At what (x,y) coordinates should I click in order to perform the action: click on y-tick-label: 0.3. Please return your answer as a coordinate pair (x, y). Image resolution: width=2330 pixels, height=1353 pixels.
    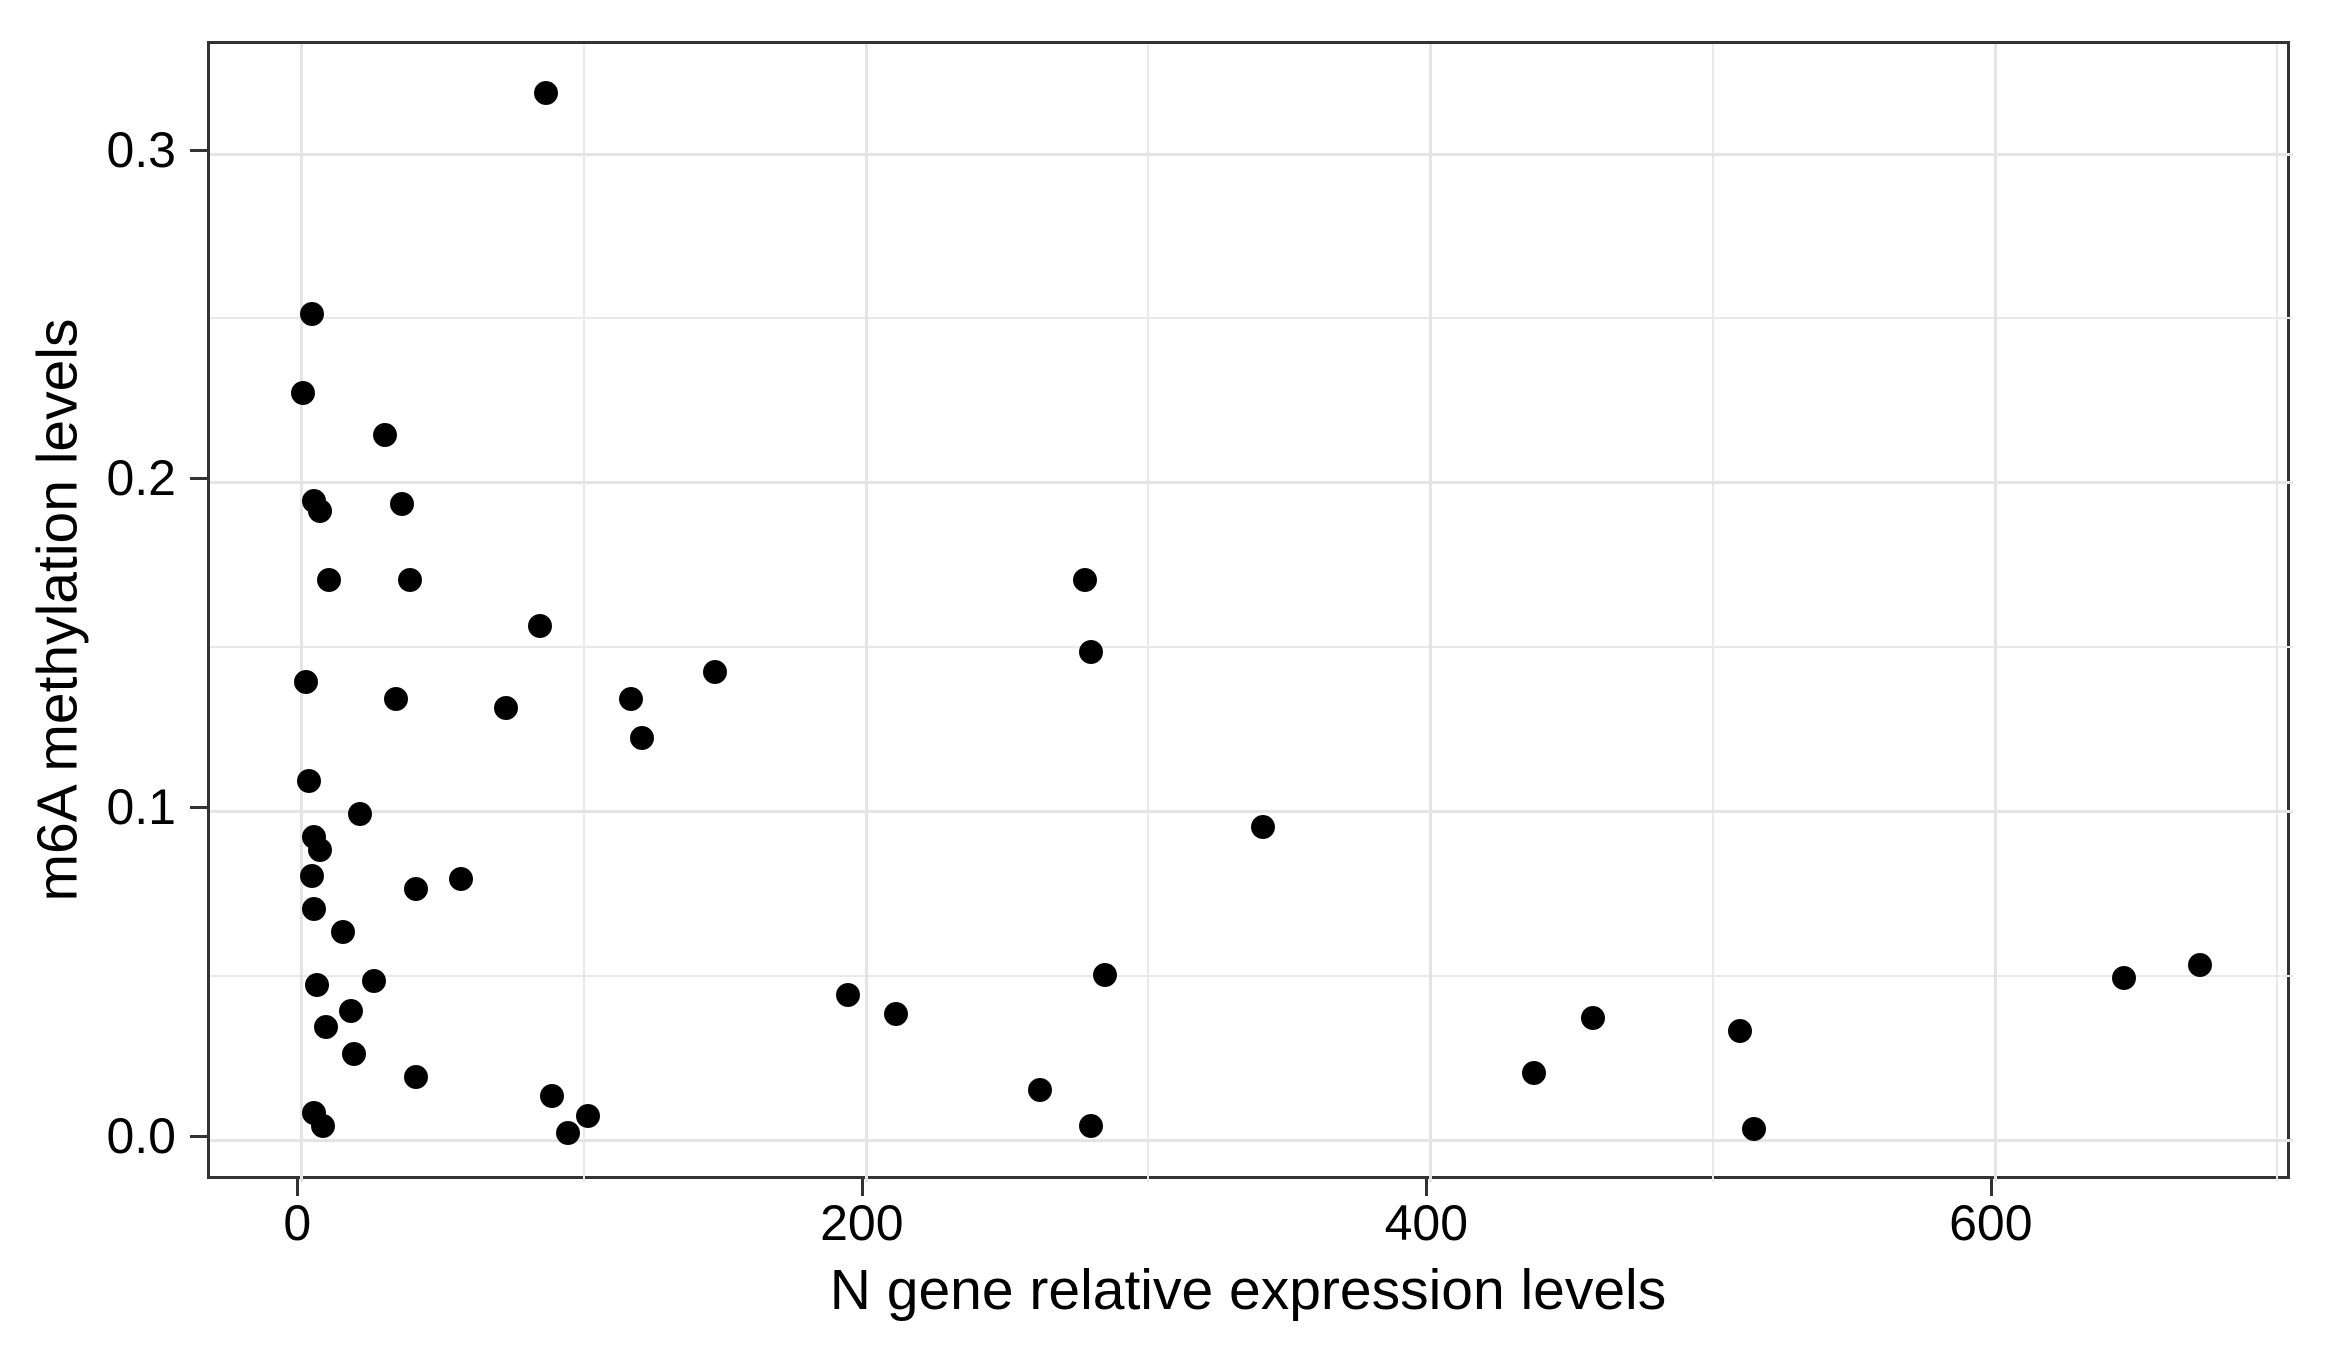
    Looking at the image, I should click on (141, 149).